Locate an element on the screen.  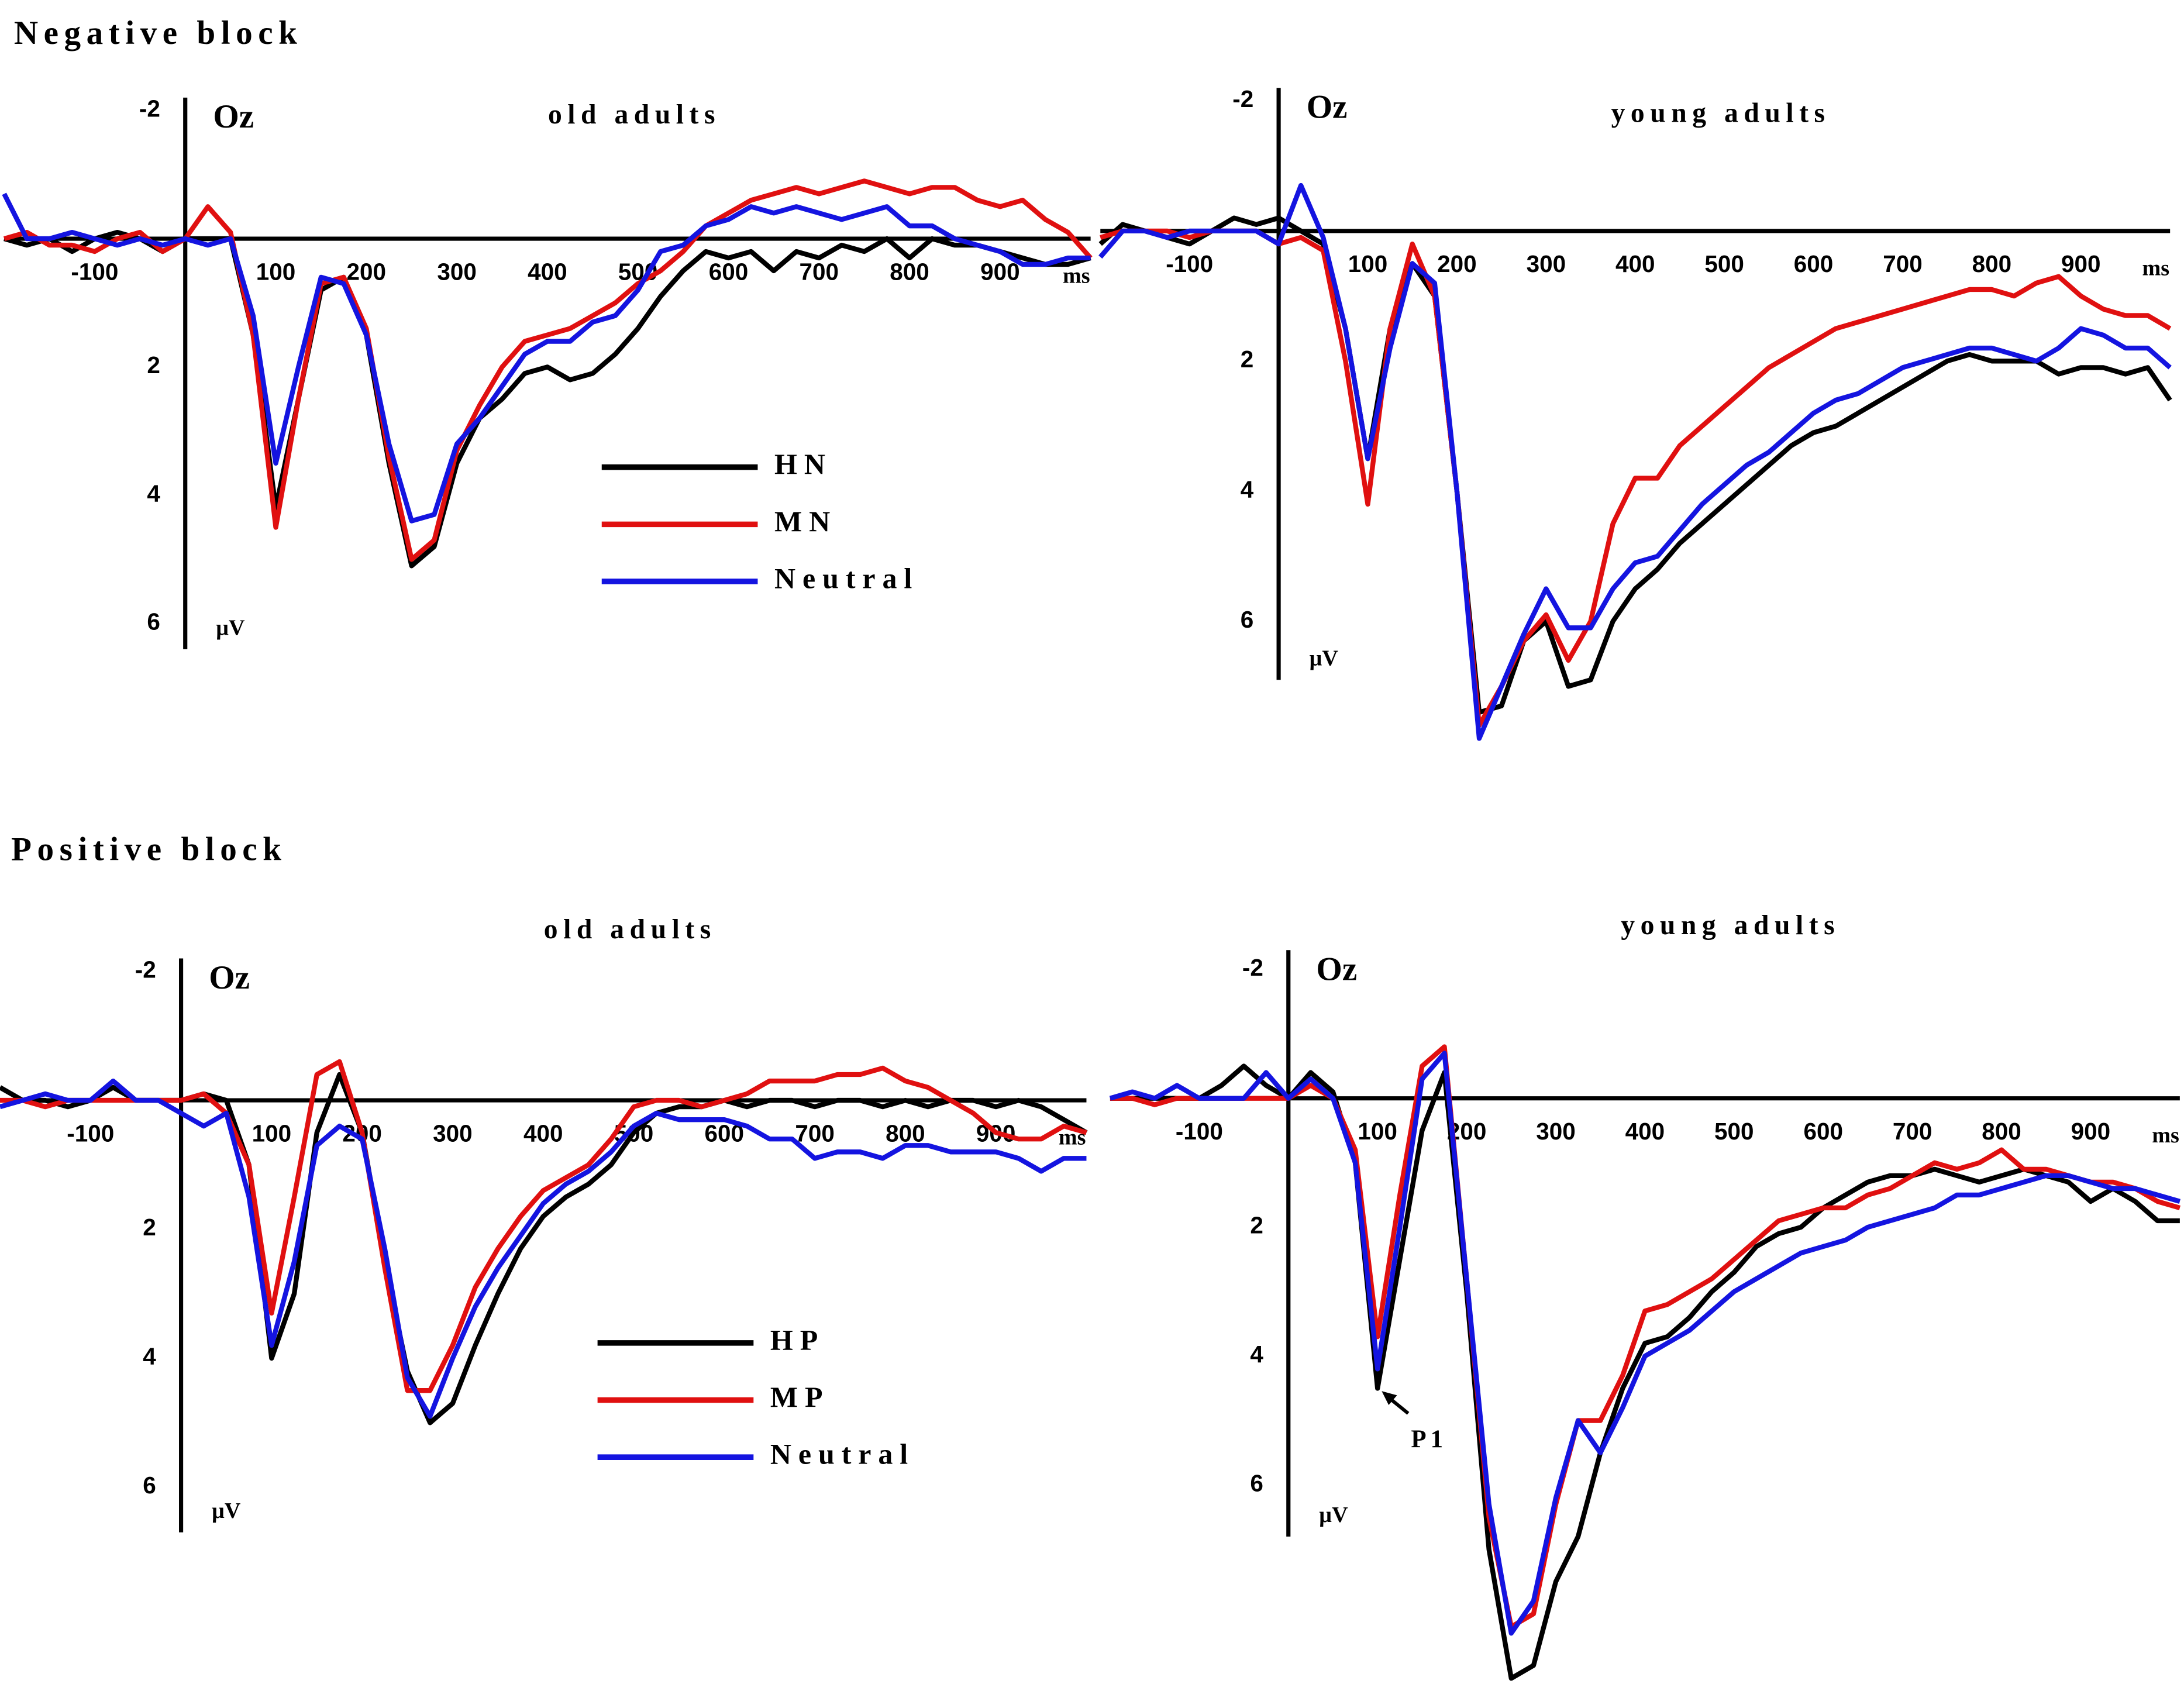
annotation: P1 is located at coordinates (1429, 1439).